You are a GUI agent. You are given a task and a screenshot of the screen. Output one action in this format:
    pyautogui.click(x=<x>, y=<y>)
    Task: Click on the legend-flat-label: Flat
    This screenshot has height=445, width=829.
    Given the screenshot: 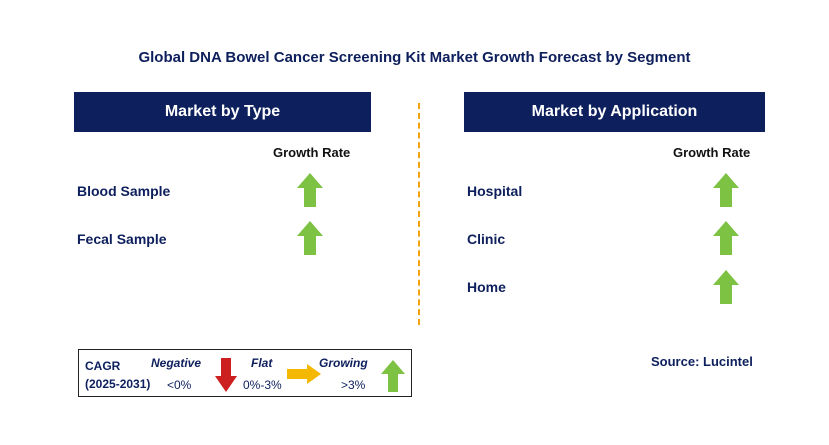 What is the action you would take?
    pyautogui.click(x=262, y=363)
    